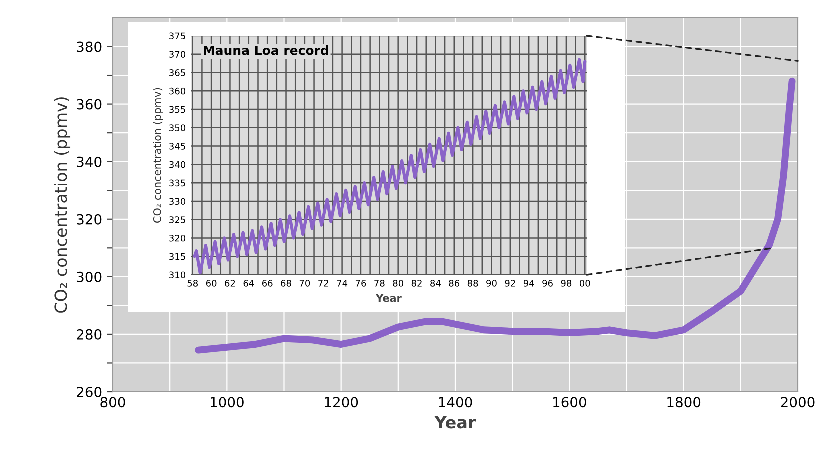  Describe the element at coordinates (178, 54) in the screenshot. I see `y-tick-label: 370` at that location.